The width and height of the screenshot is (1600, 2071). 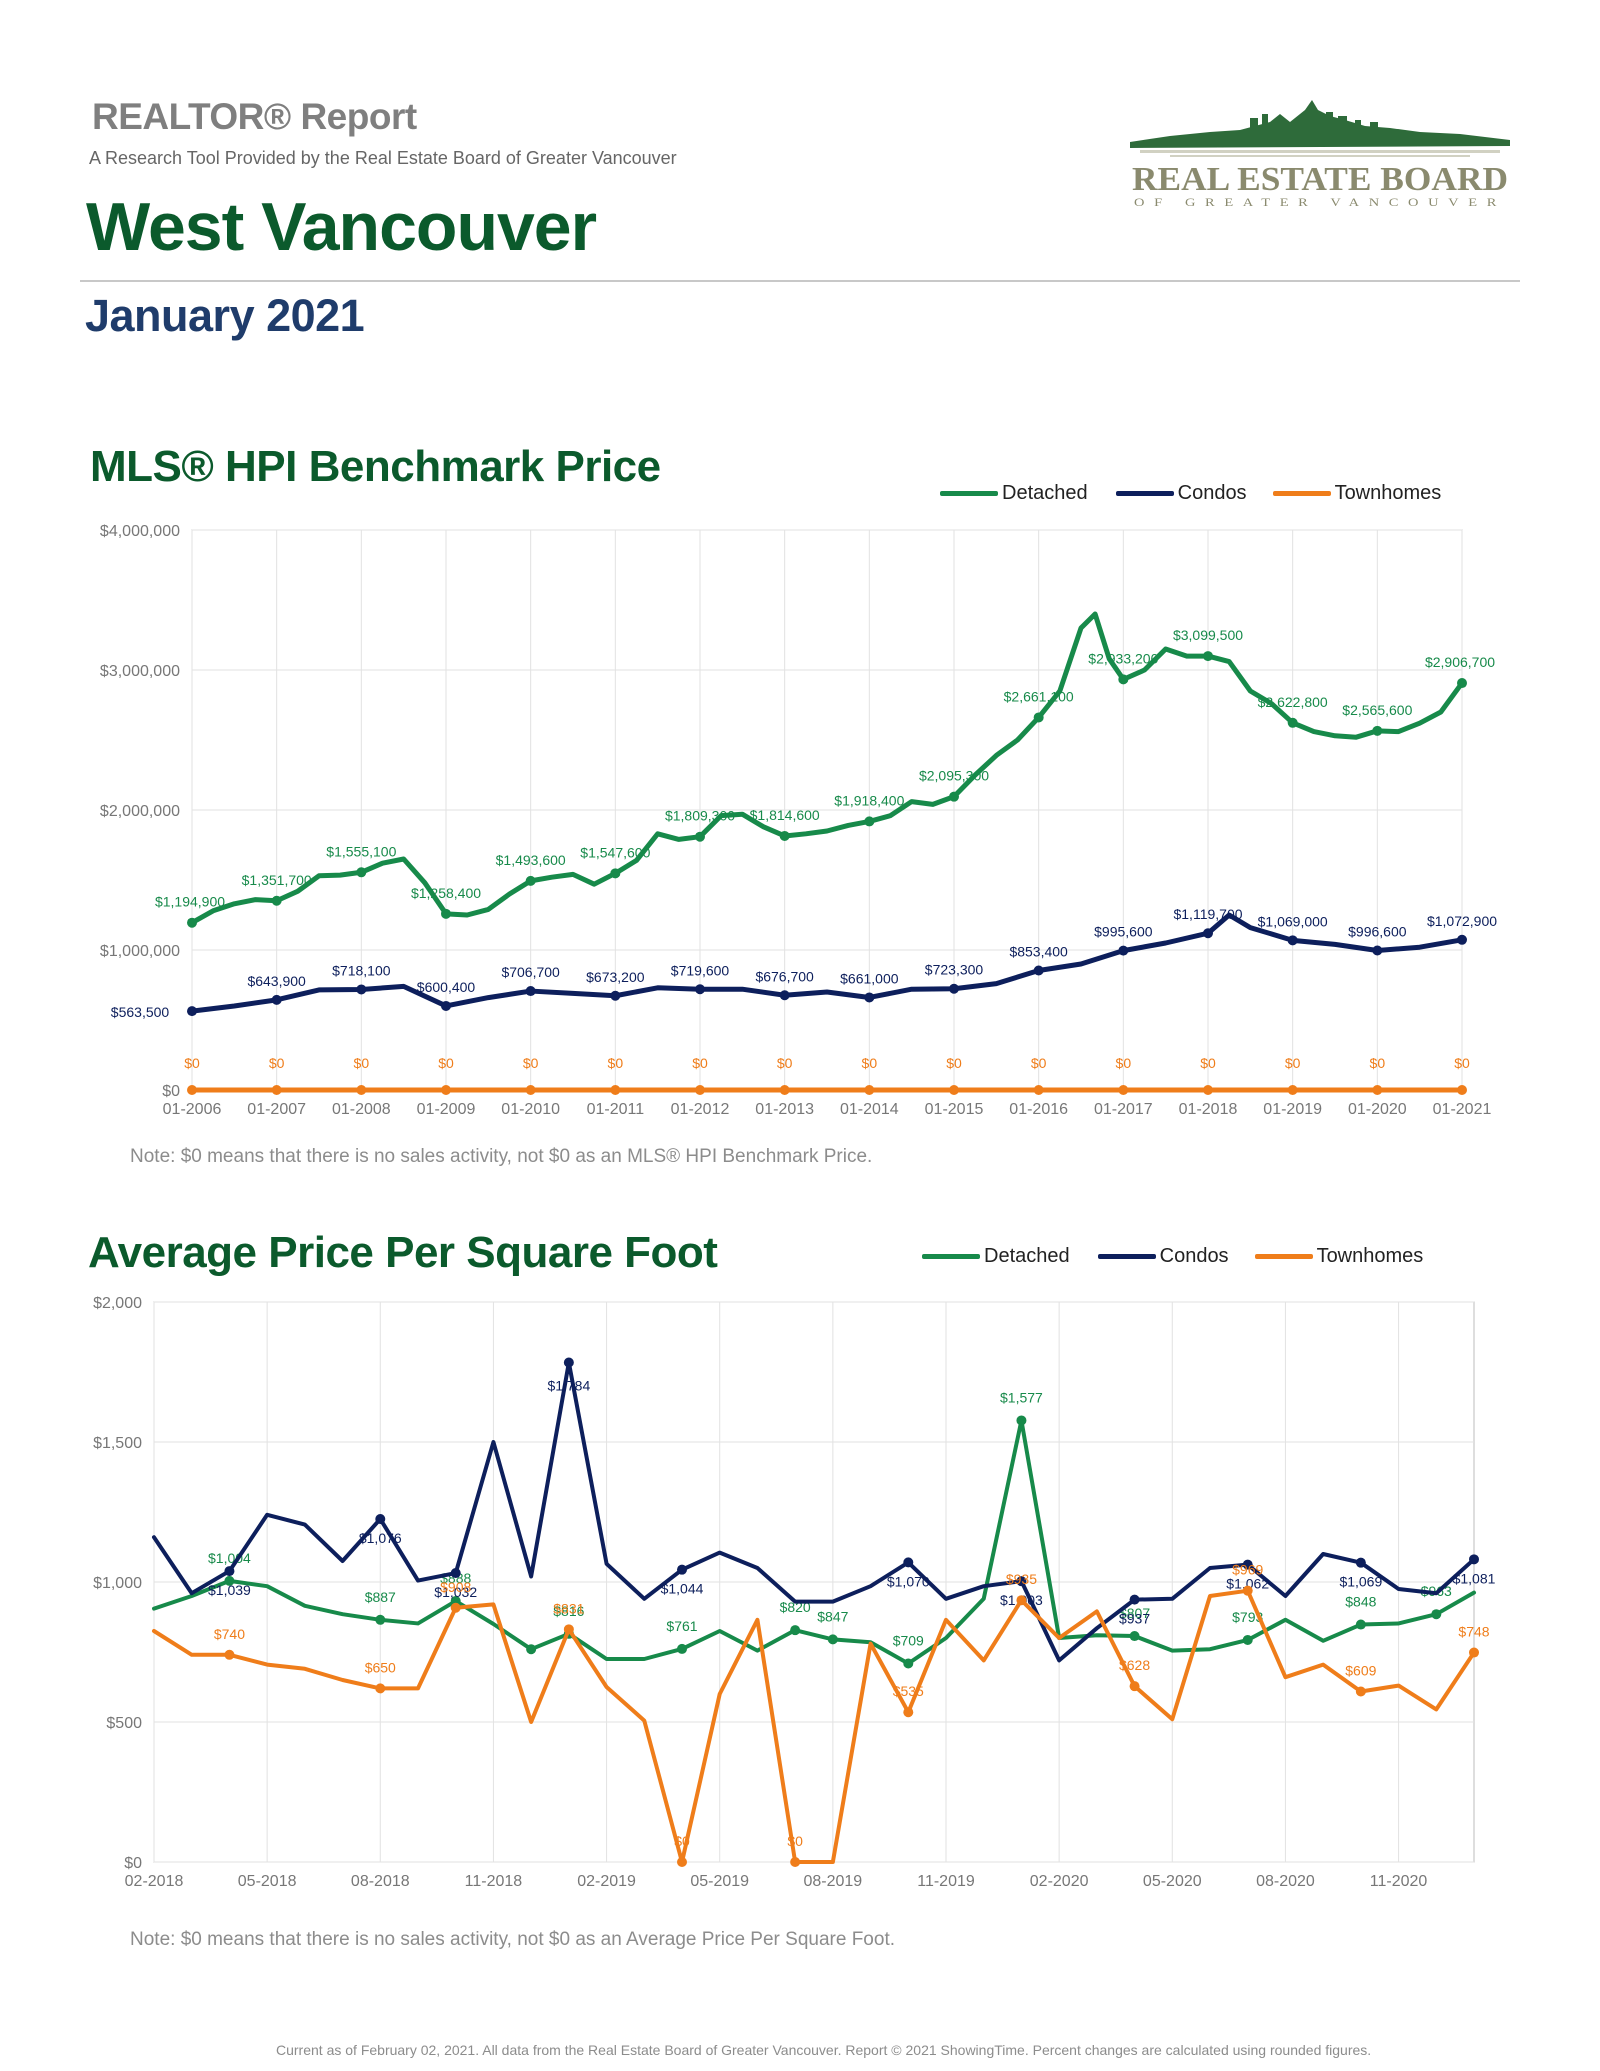 I want to click on data-label-condos: $718,100, so click(x=361, y=970).